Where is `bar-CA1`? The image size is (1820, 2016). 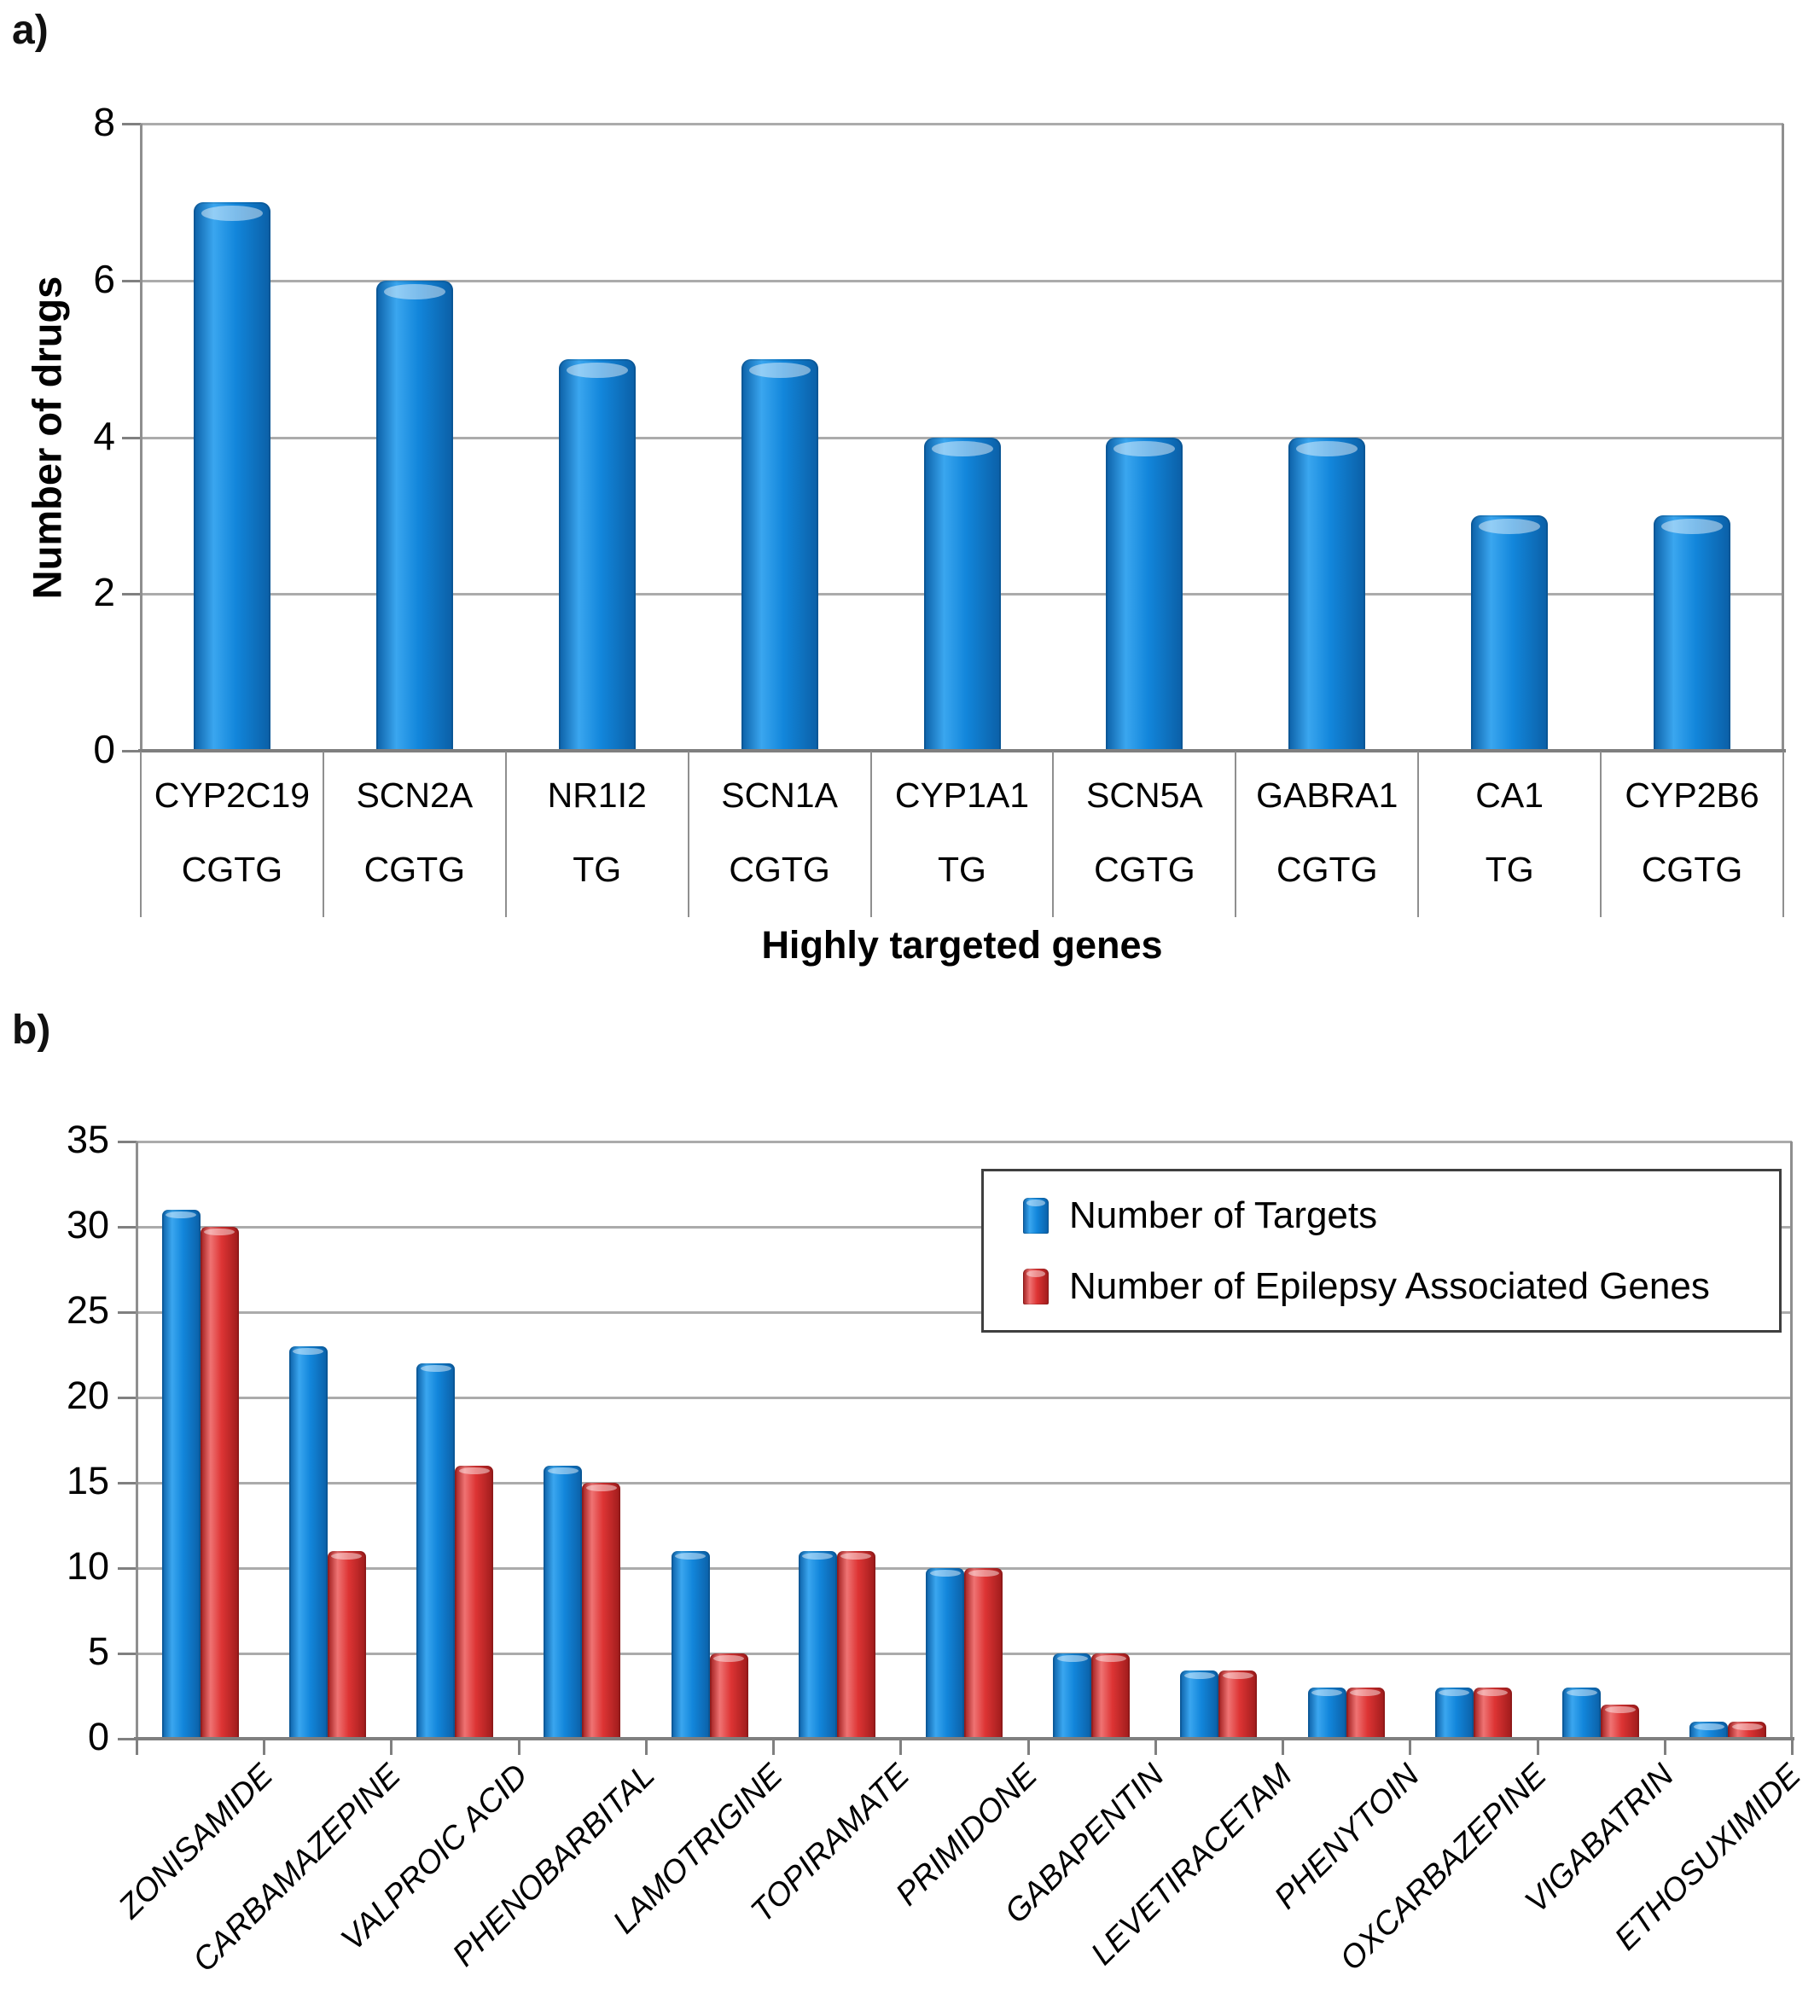
bar-CA1 is located at coordinates (1510, 633).